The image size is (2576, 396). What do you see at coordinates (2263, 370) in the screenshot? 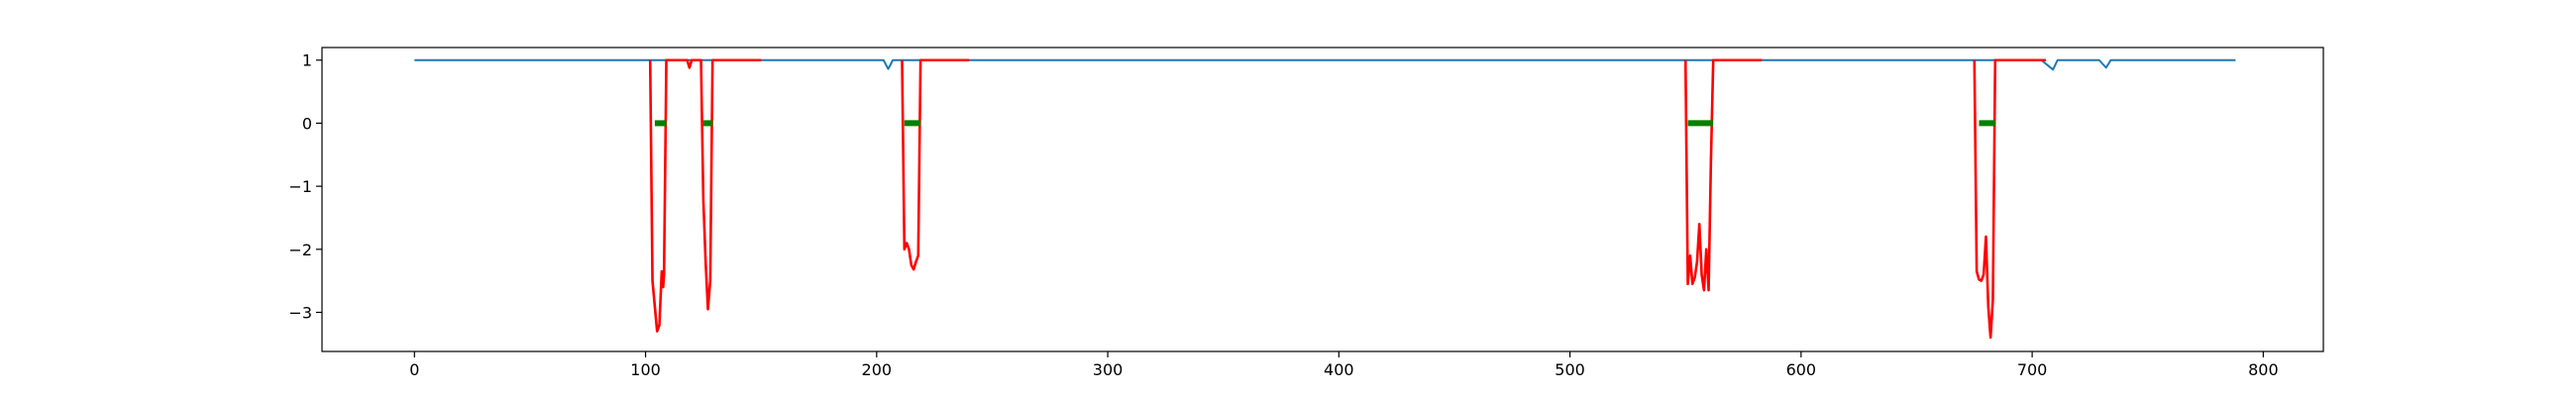
I see `x-tick-label: 800` at bounding box center [2263, 370].